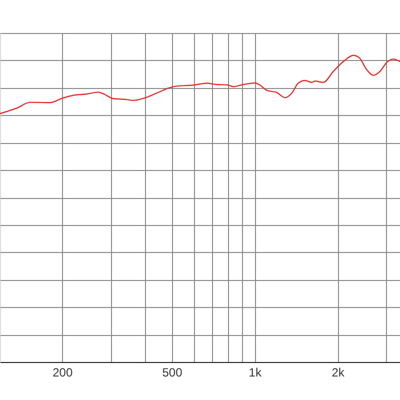 The width and height of the screenshot is (400, 400). Describe the element at coordinates (62, 373) in the screenshot. I see `x-tick-label: 200` at that location.